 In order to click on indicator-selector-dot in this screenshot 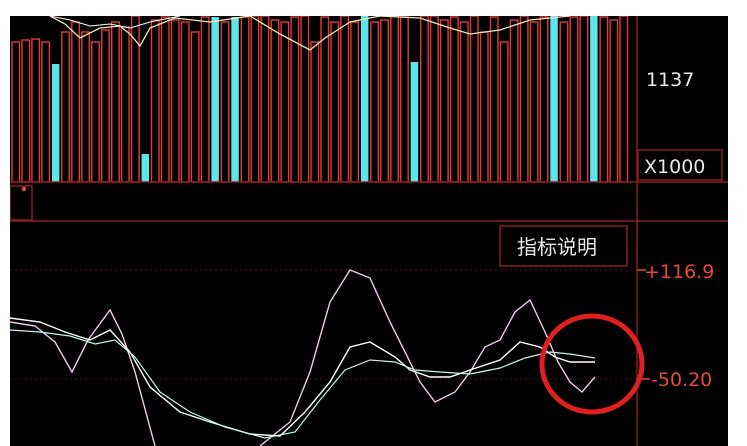, I will do `click(24, 189)`.